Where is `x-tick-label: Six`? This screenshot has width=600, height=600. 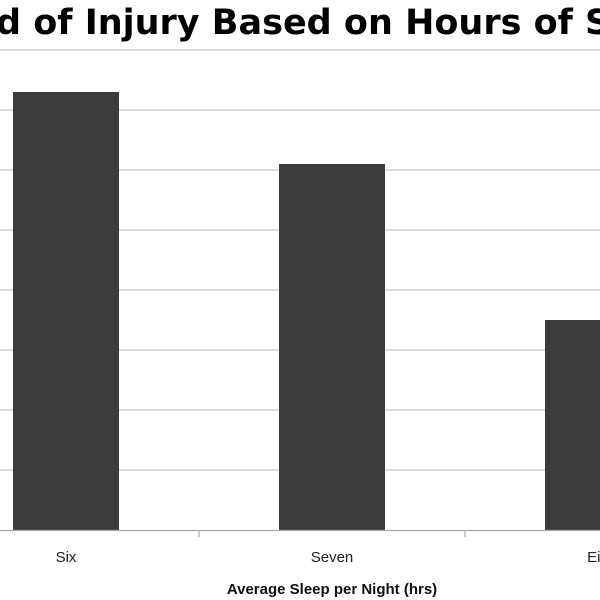 x-tick-label: Six is located at coordinates (66, 557).